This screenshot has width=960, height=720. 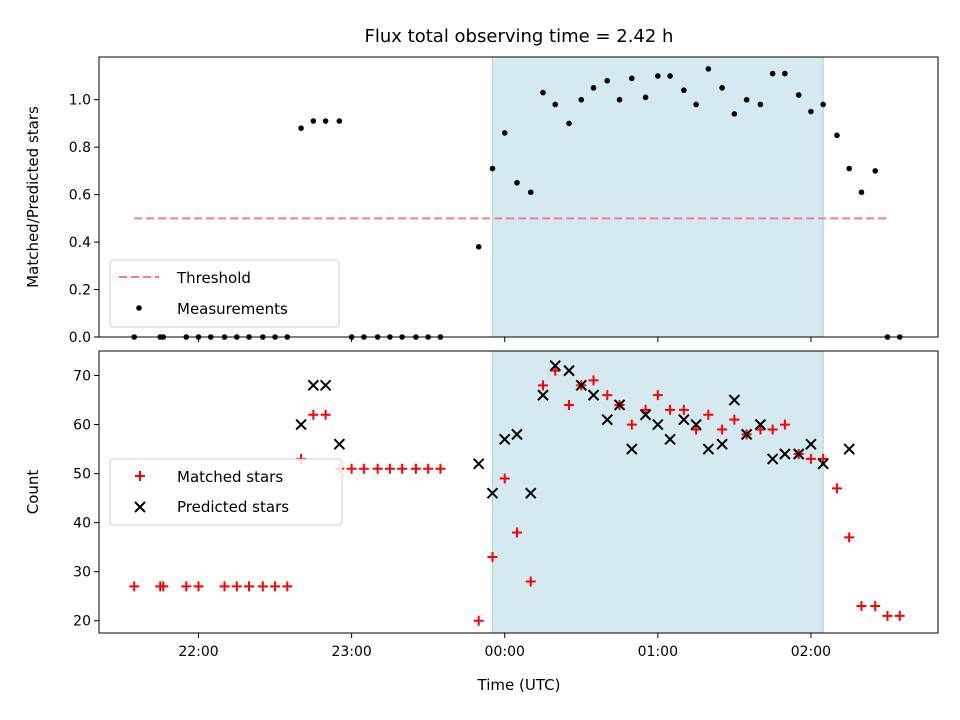 What do you see at coordinates (519, 685) in the screenshot?
I see `x-axis-label: Time (UTC)` at bounding box center [519, 685].